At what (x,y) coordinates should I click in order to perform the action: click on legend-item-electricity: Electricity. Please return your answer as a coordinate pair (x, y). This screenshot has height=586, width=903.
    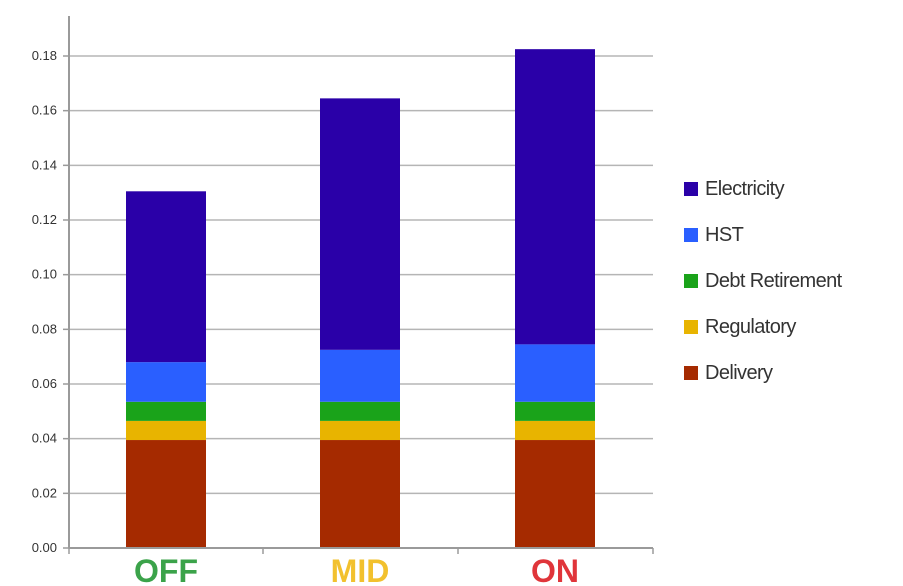
    Looking at the image, I should click on (763, 189).